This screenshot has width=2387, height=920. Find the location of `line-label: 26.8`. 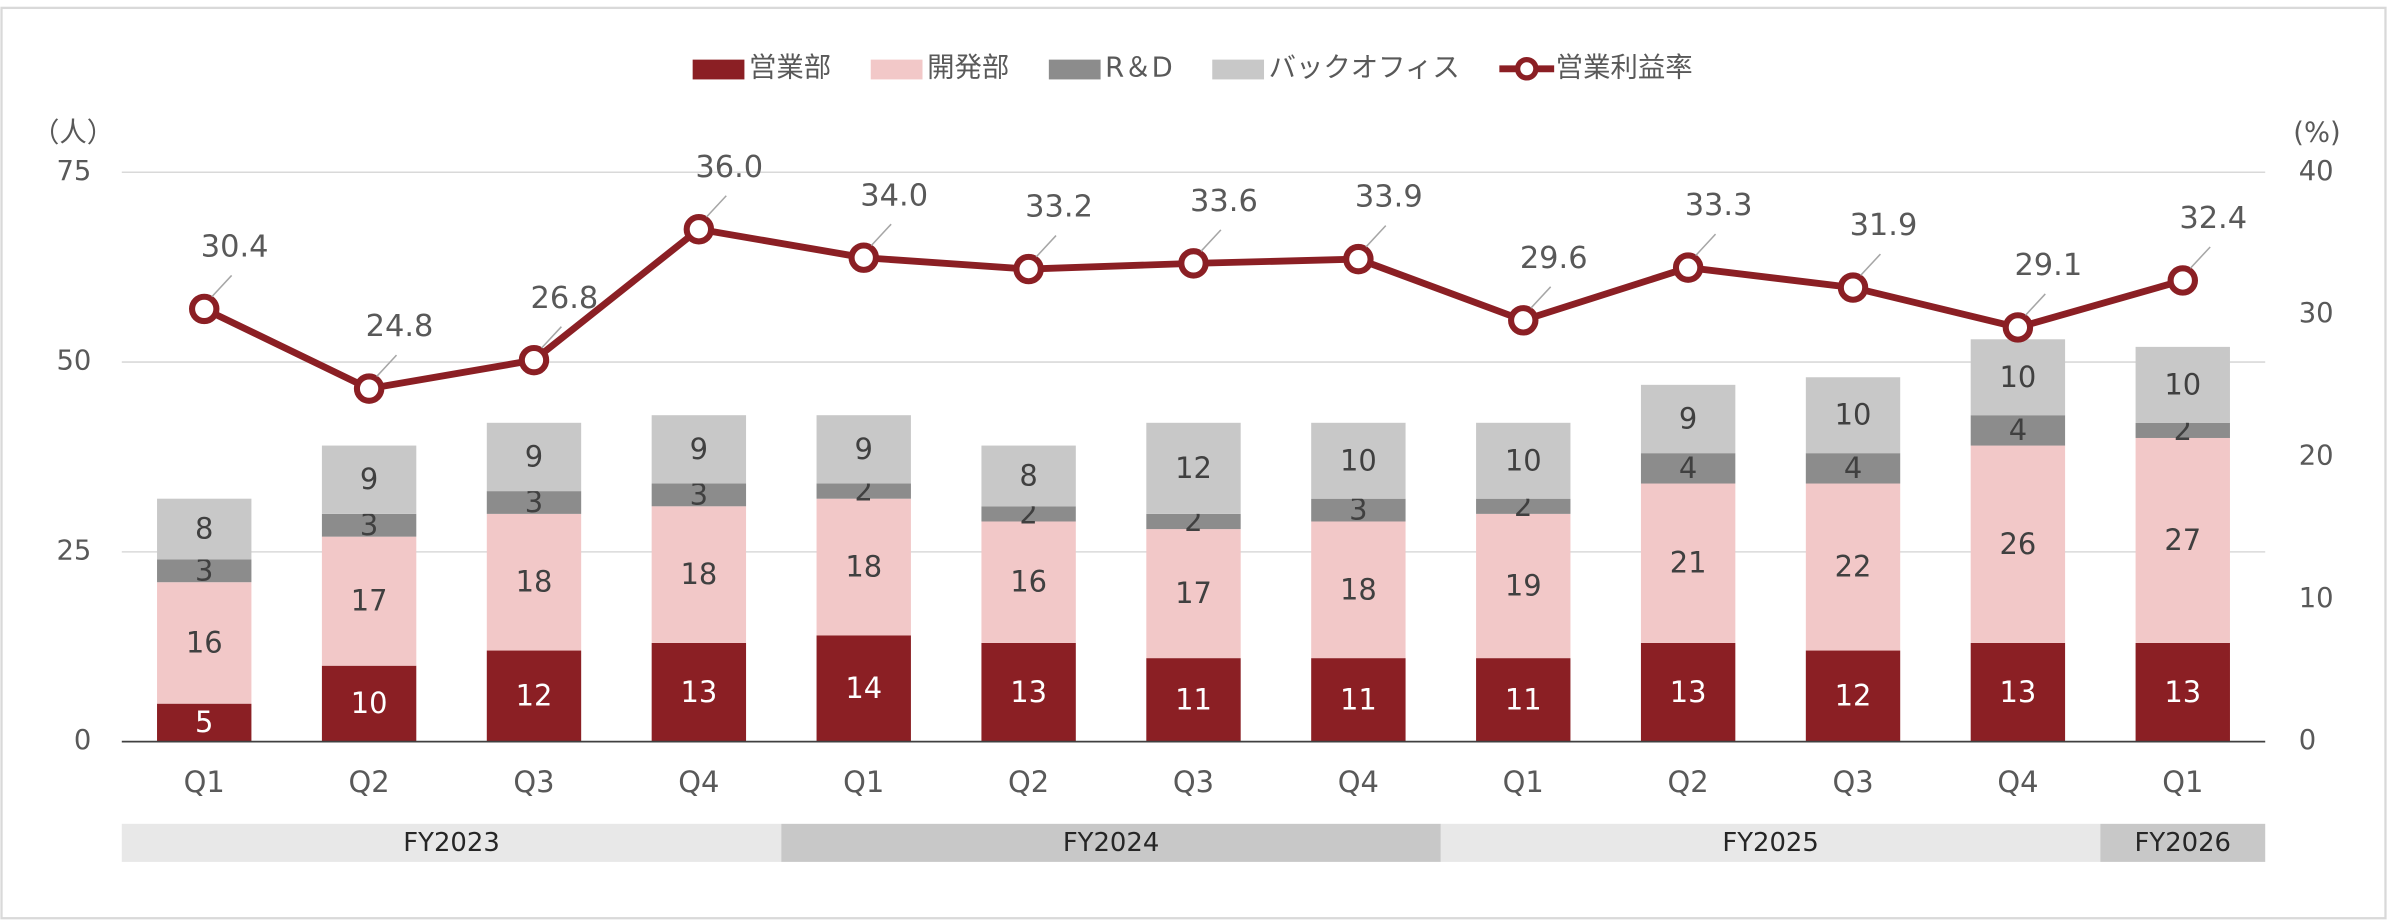

line-label: 26.8 is located at coordinates (565, 298).